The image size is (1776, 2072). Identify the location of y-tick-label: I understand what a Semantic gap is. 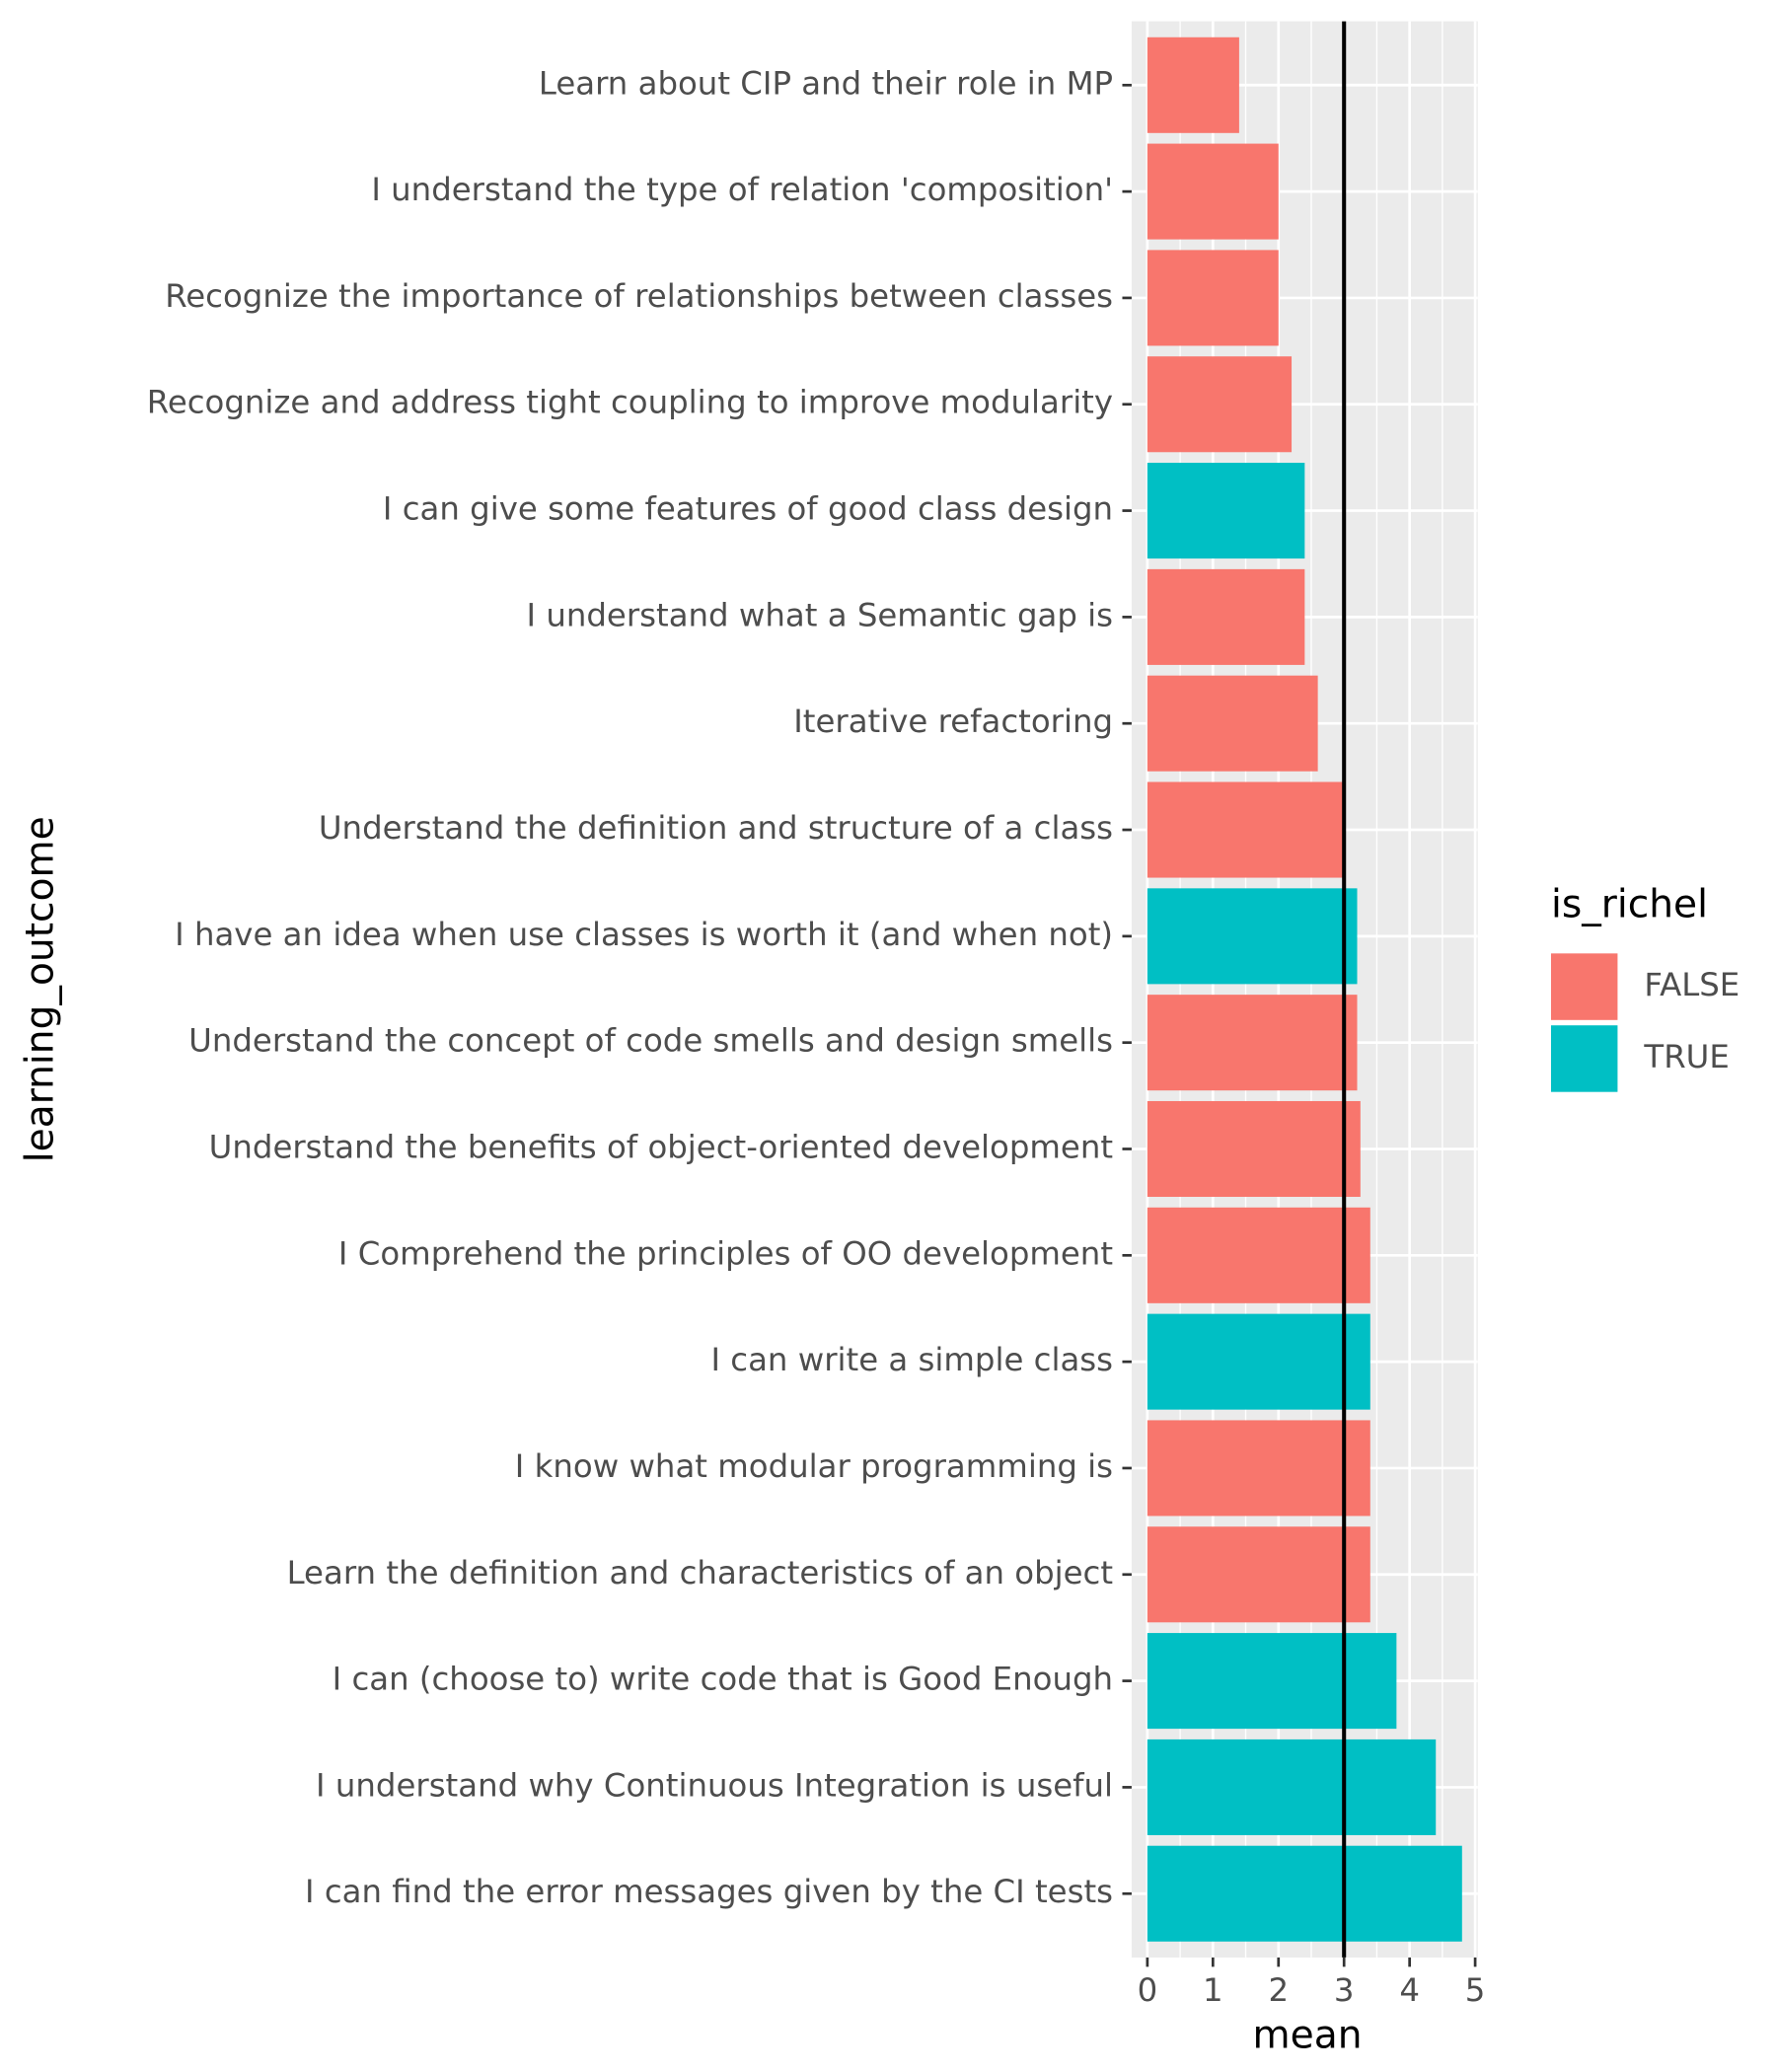
(820, 614).